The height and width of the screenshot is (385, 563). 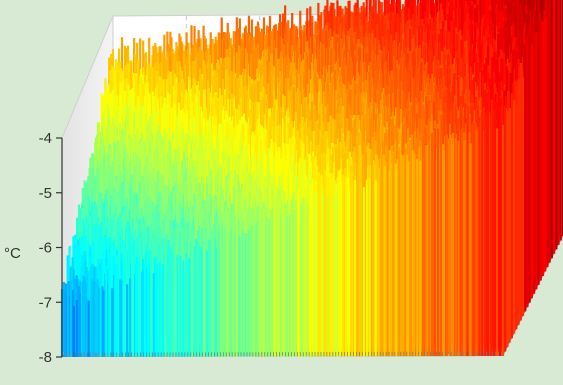 What do you see at coordinates (45, 193) in the screenshot?
I see `y-tick-label: -5` at bounding box center [45, 193].